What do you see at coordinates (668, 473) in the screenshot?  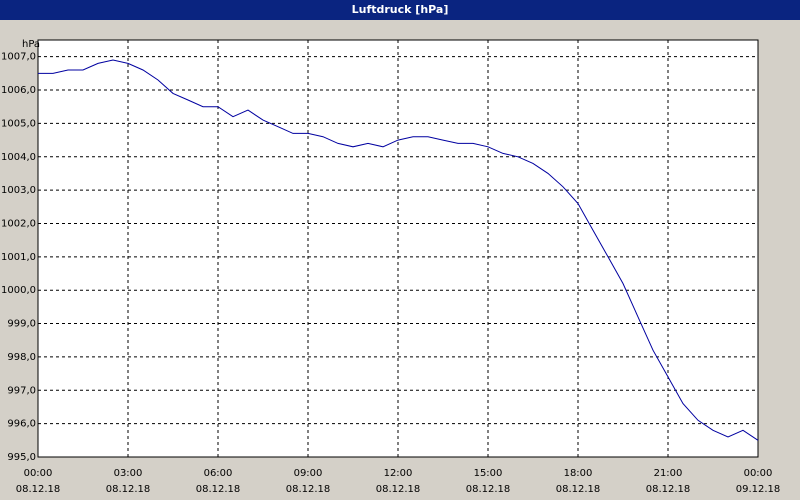 I see `x-tick-label: 21:00` at bounding box center [668, 473].